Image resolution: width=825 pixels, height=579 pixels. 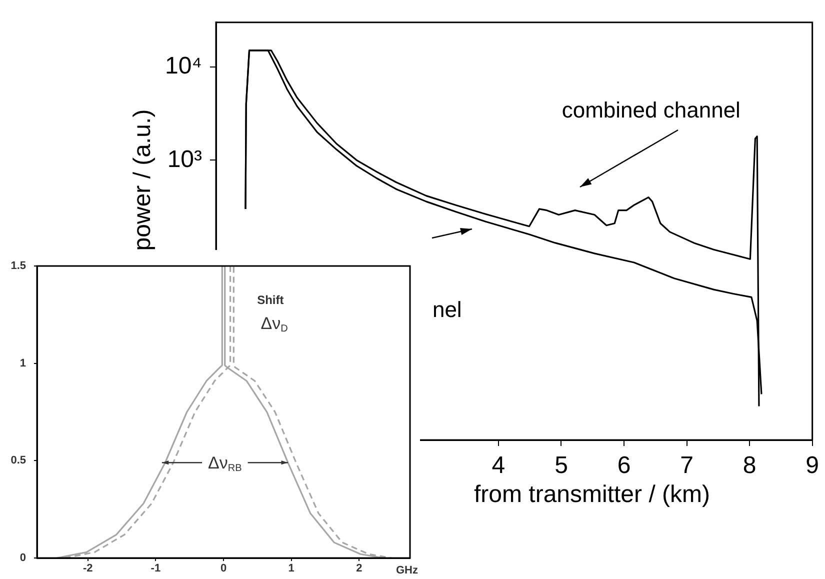 What do you see at coordinates (359, 568) in the screenshot?
I see `x-tick-label: 2` at bounding box center [359, 568].